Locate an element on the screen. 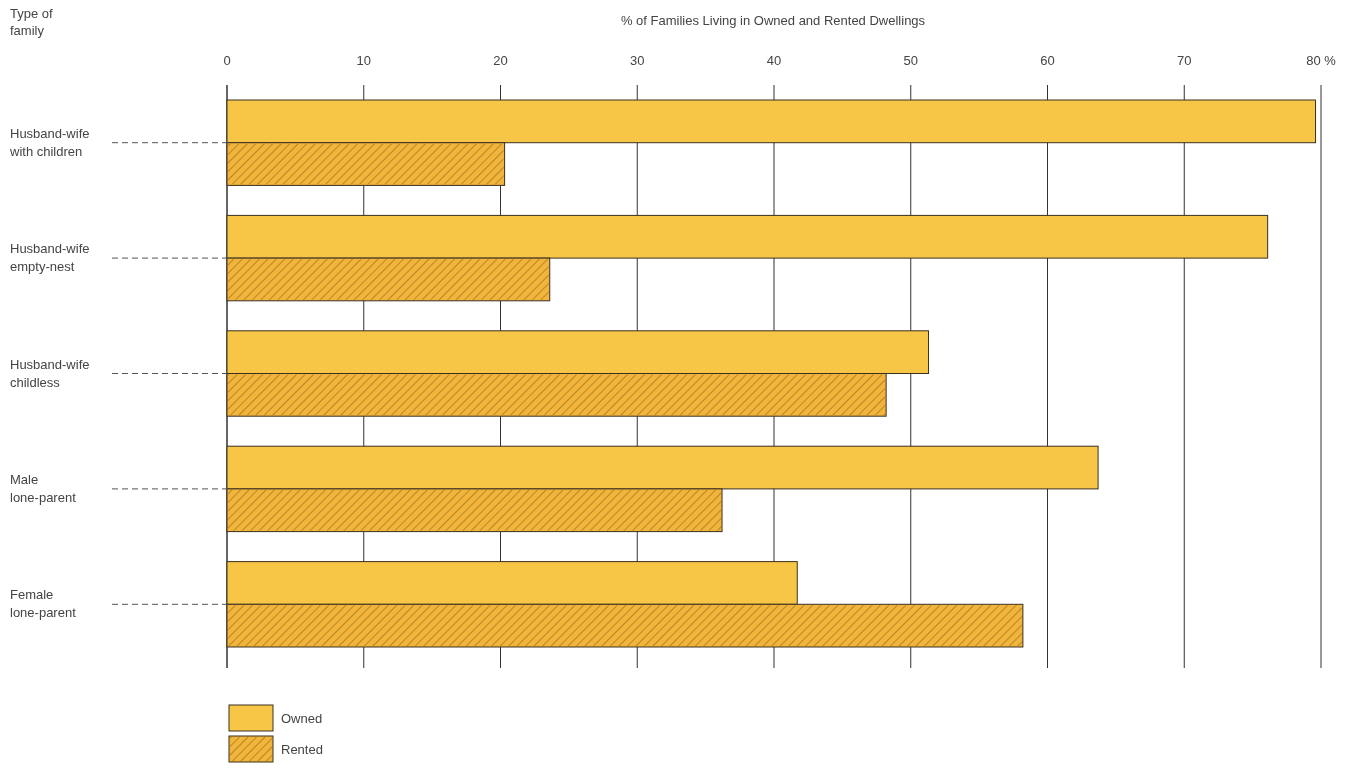 Image resolution: width=1358 pixels, height=770 pixels. x-tick-label: 60 is located at coordinates (1047, 60).